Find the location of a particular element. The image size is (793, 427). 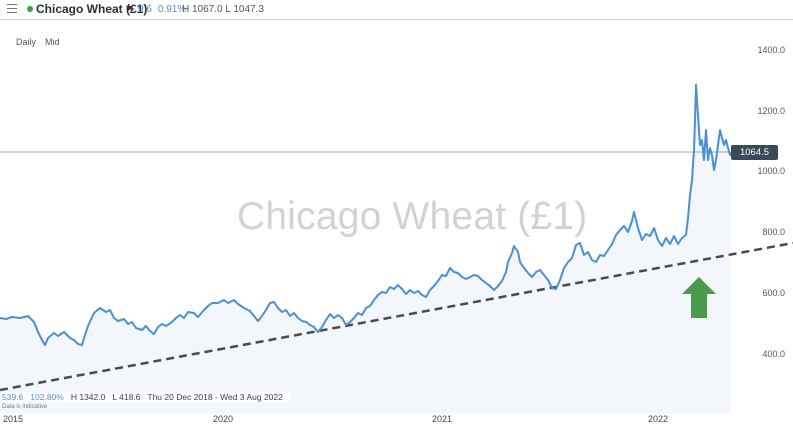

day-high: H 1067.0 is located at coordinates (202, 9).